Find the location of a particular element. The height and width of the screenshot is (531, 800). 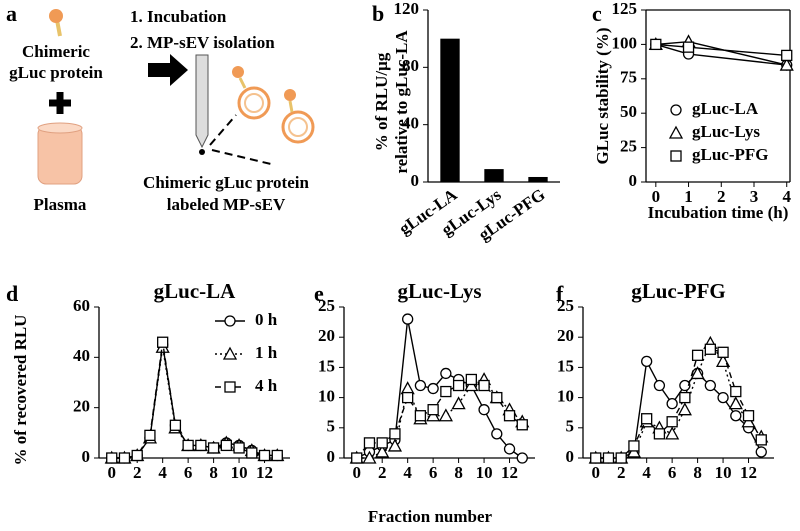

schematic-text: Chimeric gLuc protein is located at coordinates (226, 182).